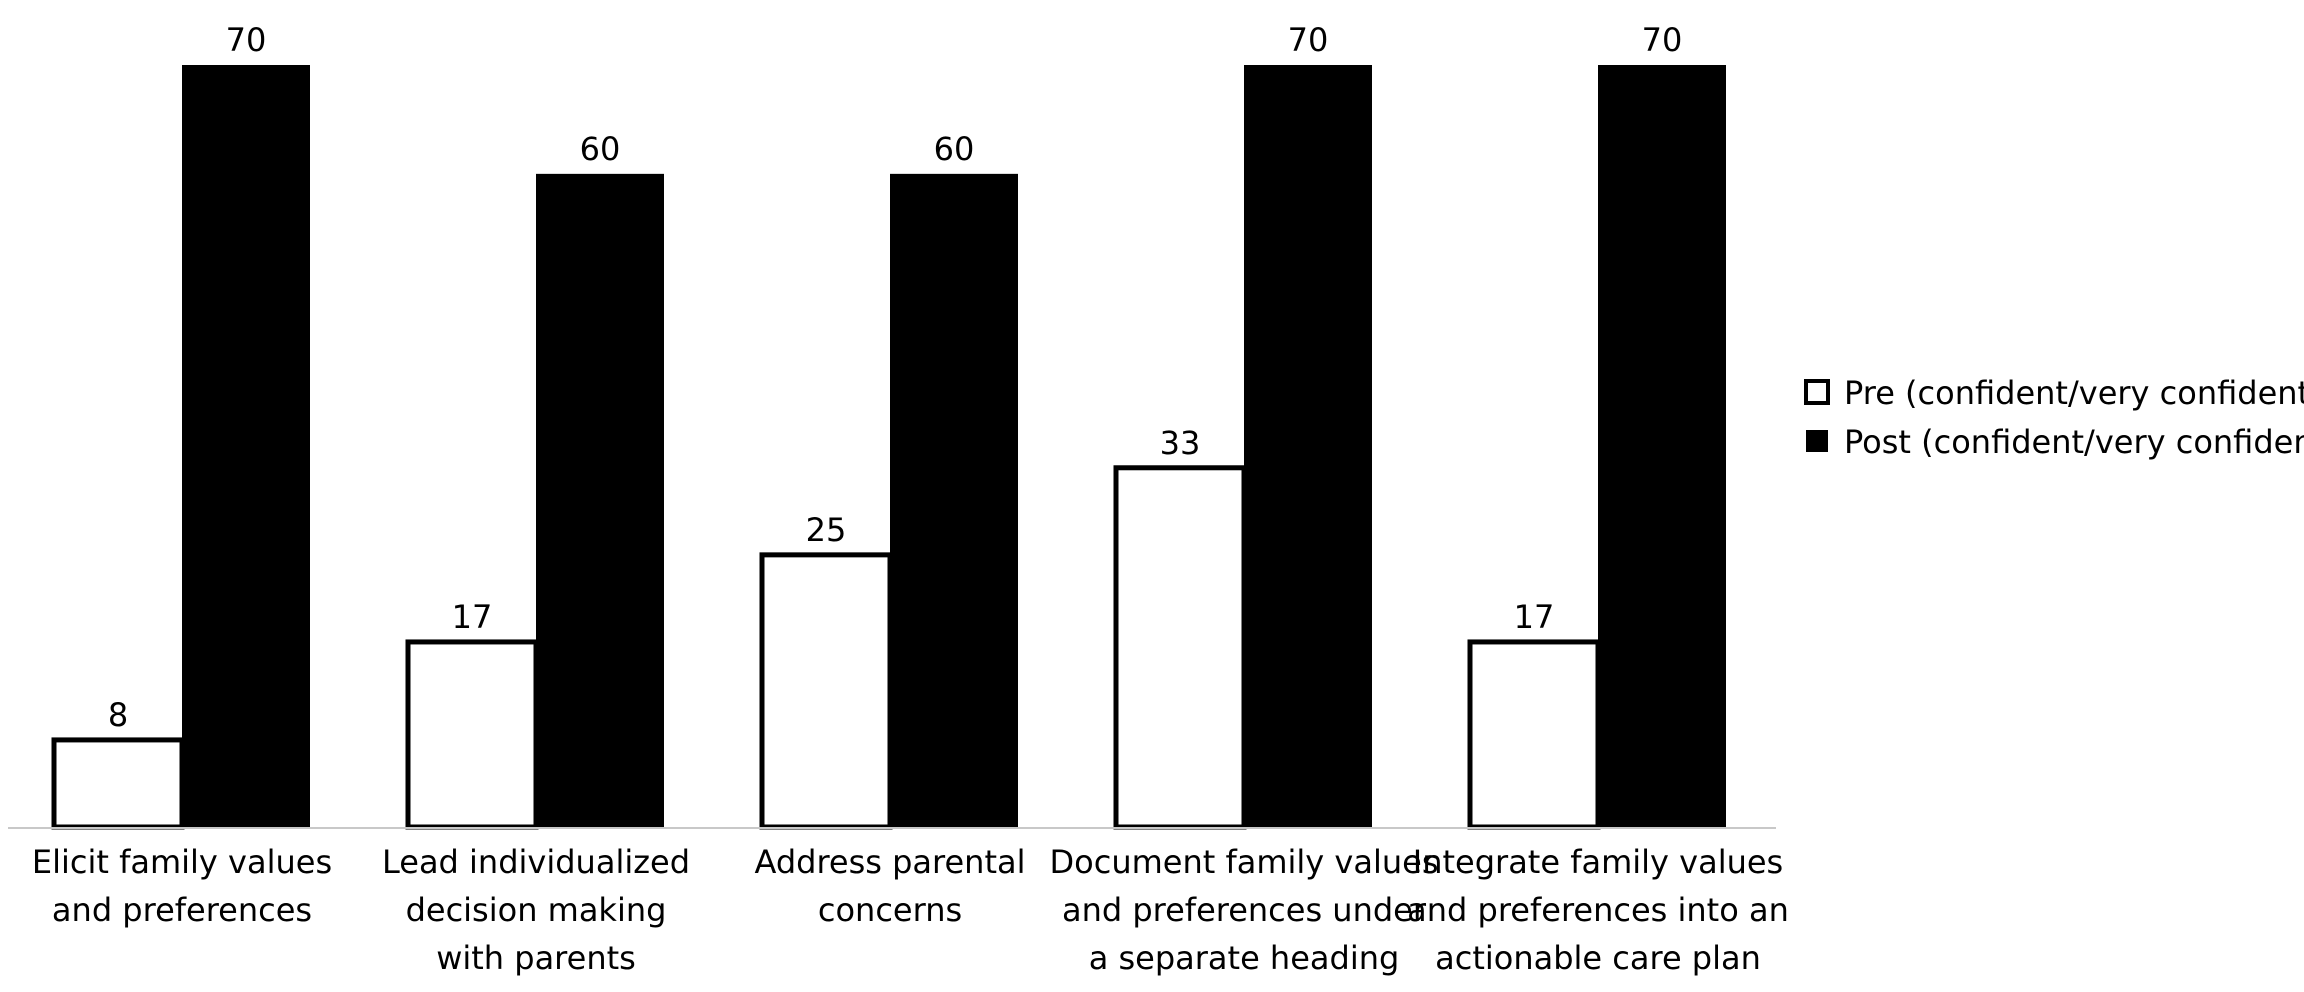 The image size is (2304, 992). What do you see at coordinates (954, 149) in the screenshot?
I see `value-label-post-3: 60` at bounding box center [954, 149].